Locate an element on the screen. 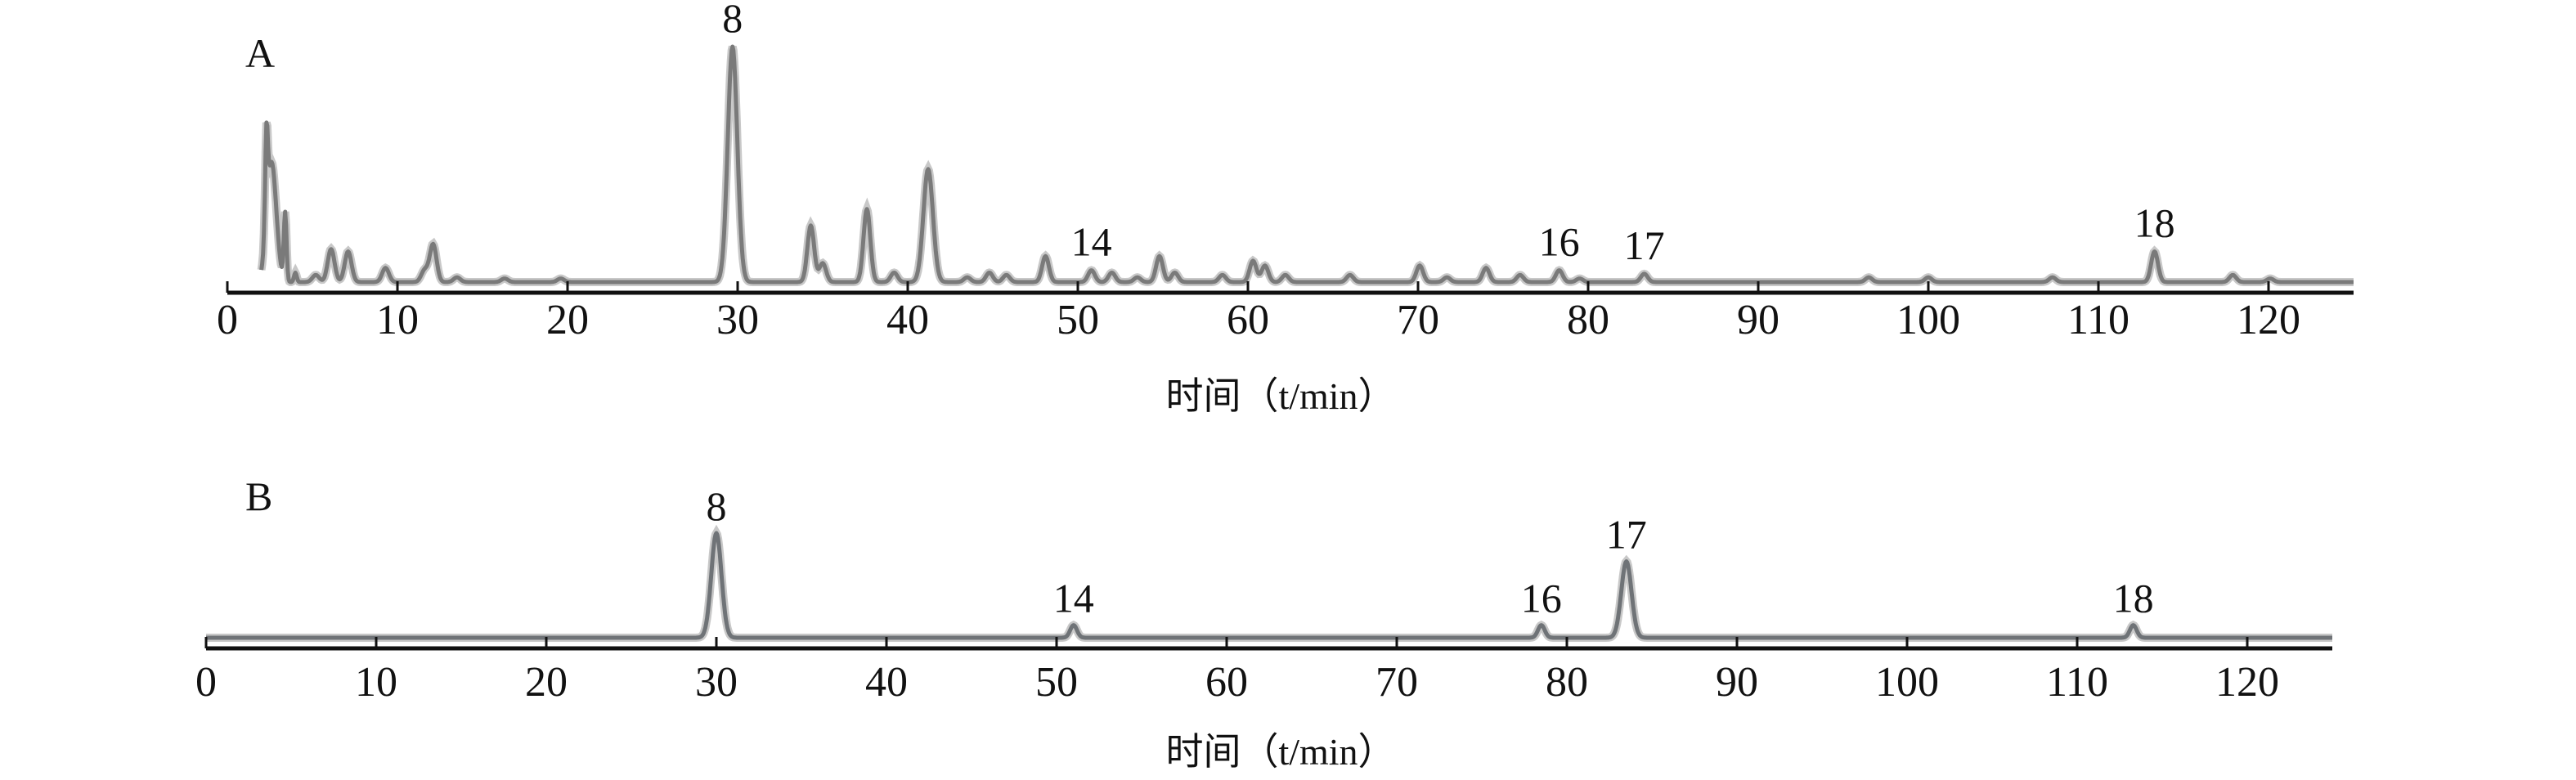 The image size is (2576, 780). chromatogram-trace is located at coordinates (1269, 586).